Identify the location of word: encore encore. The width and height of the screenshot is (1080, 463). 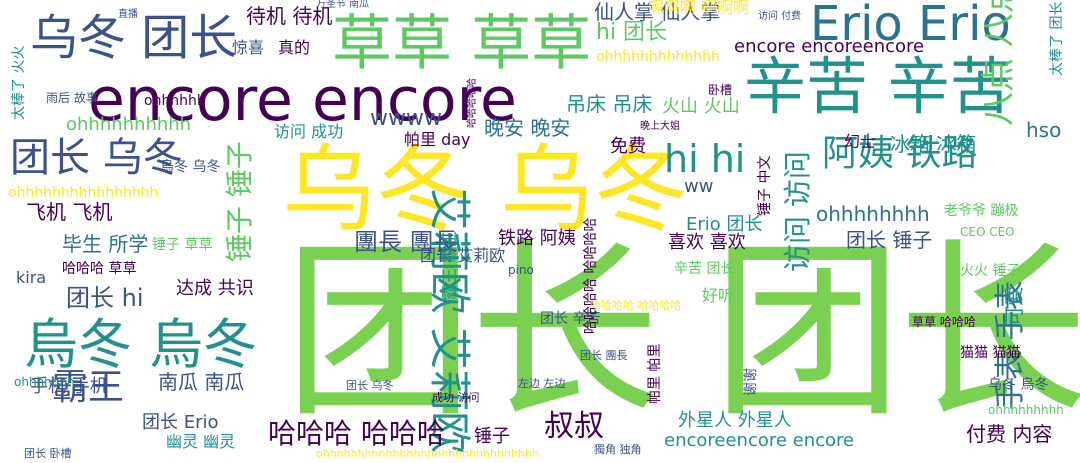
(302, 100).